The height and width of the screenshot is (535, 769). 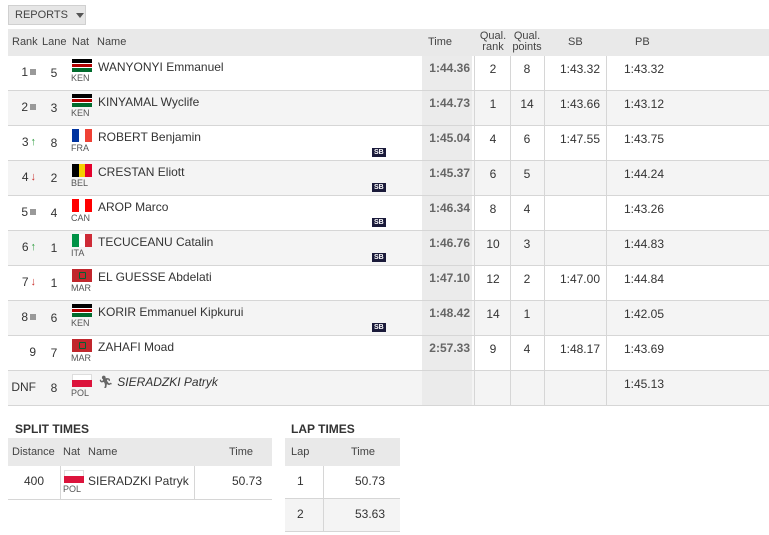 What do you see at coordinates (643, 244) in the screenshot?
I see `pb-cell: 1:44.83` at bounding box center [643, 244].